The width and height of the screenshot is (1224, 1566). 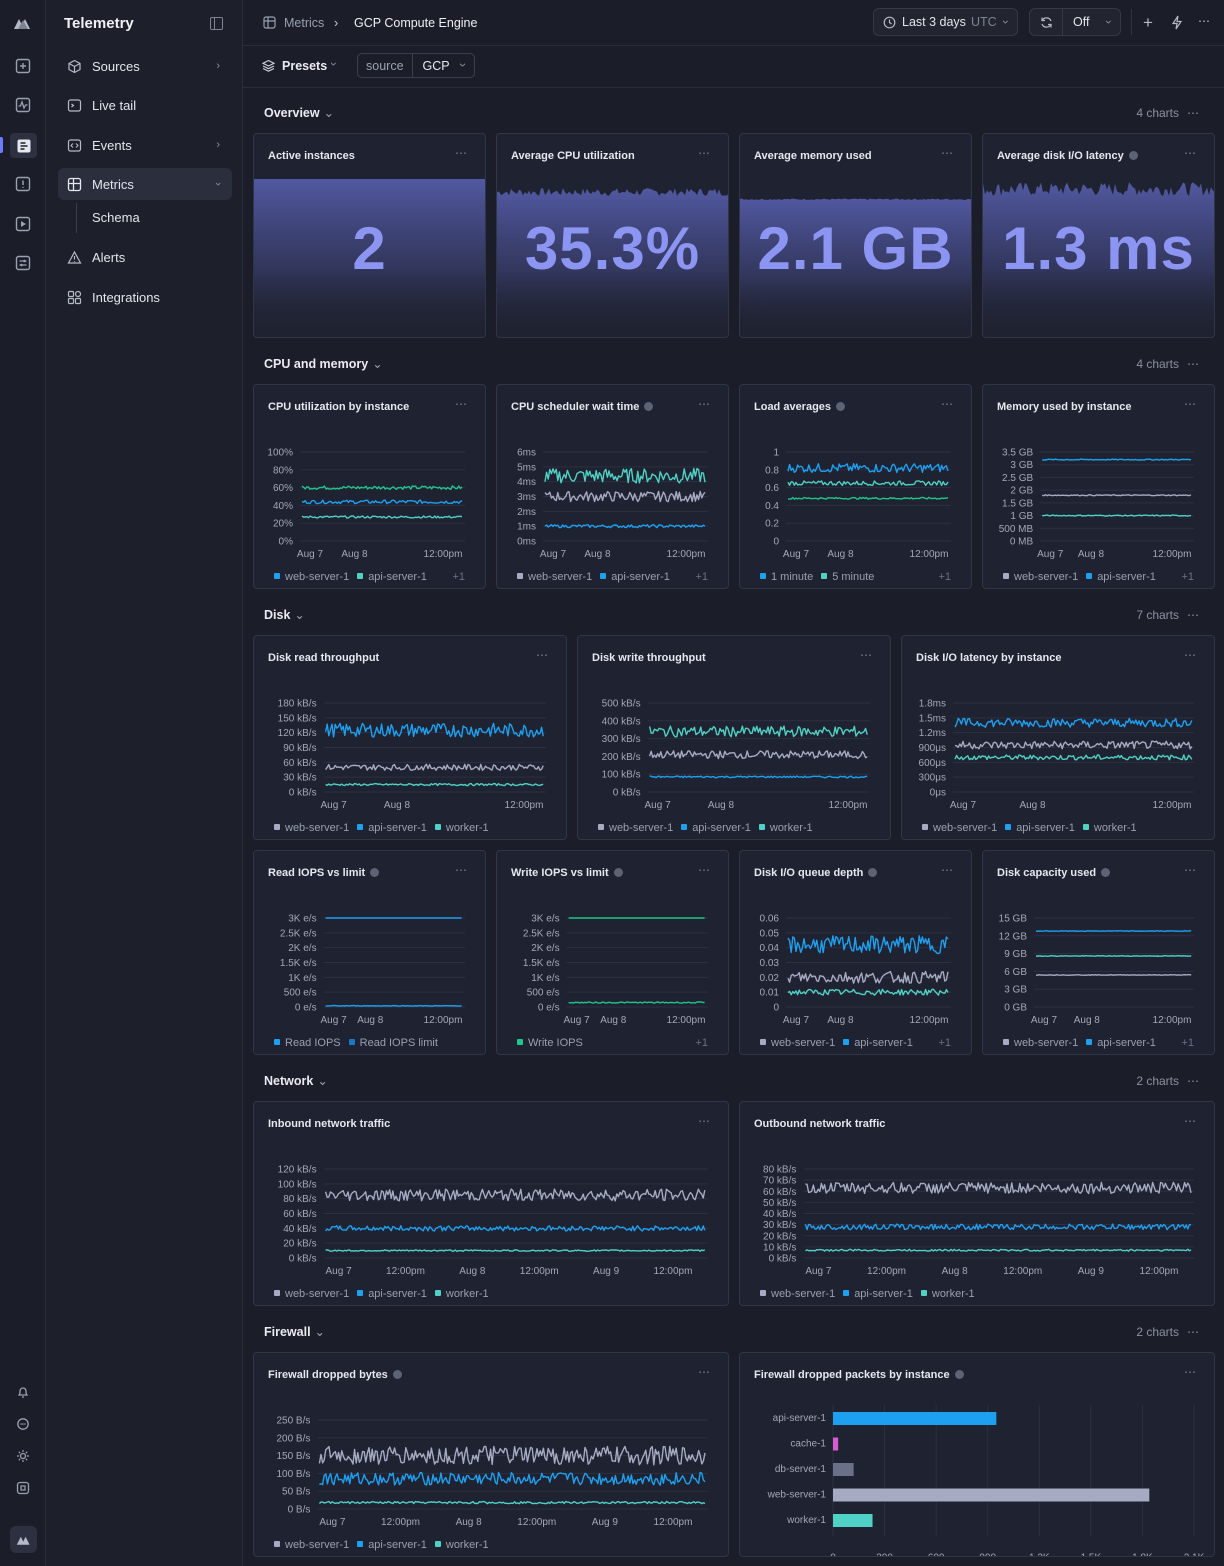 I want to click on sidebar-item-alerts: Alerts, so click(x=145, y=257).